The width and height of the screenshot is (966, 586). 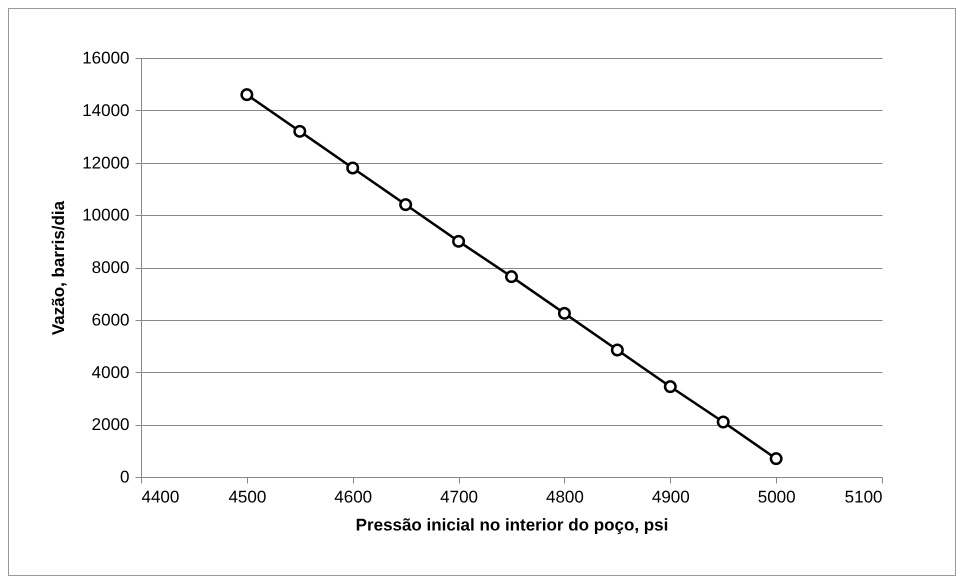 I want to click on y-tick-label: 0, so click(x=125, y=477).